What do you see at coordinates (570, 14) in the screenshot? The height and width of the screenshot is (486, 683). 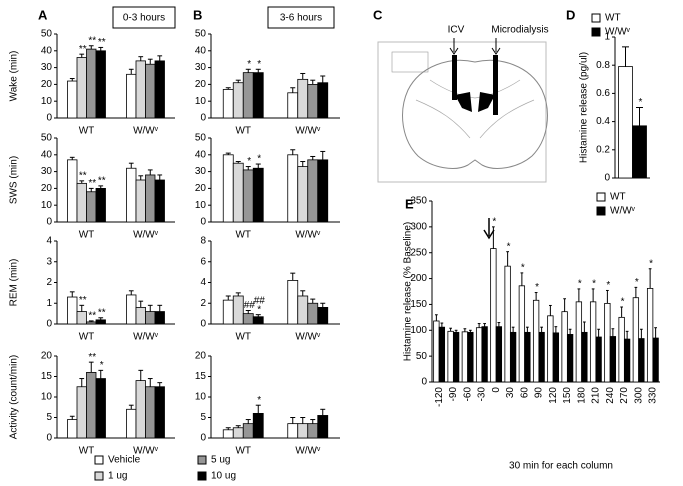 I see `panel-letter: D` at bounding box center [570, 14].